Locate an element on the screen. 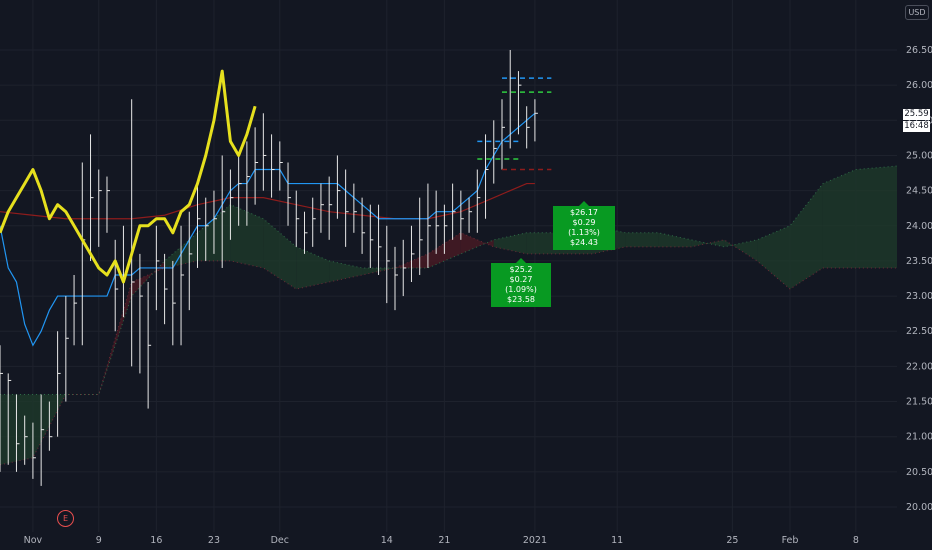  x-tick-label: 25 is located at coordinates (732, 540).